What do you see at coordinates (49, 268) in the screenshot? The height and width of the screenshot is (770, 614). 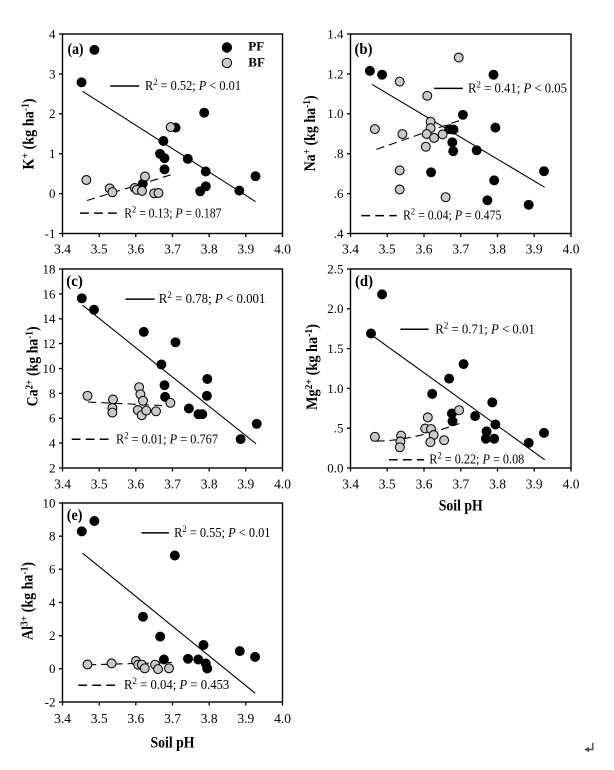 I see `svg-text: 18` at bounding box center [49, 268].